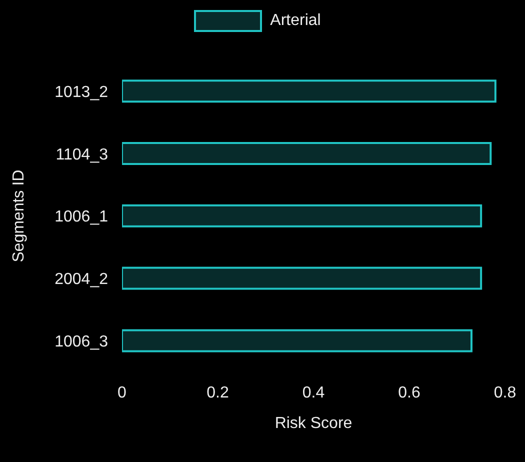 The width and height of the screenshot is (525, 462). Describe the element at coordinates (505, 393) in the screenshot. I see `x-tick-label: 0.8` at that location.